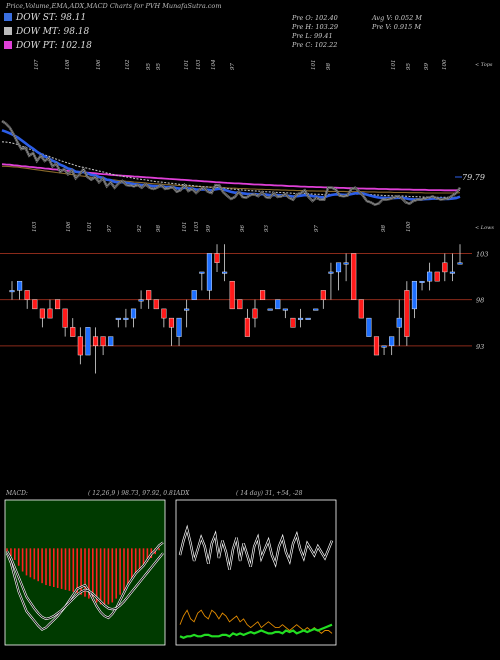 This screenshot has width=500, height=660. What do you see at coordinates (52, 32) in the screenshot?
I see `legend-label: DOW MT: 98.18` at bounding box center [52, 32].